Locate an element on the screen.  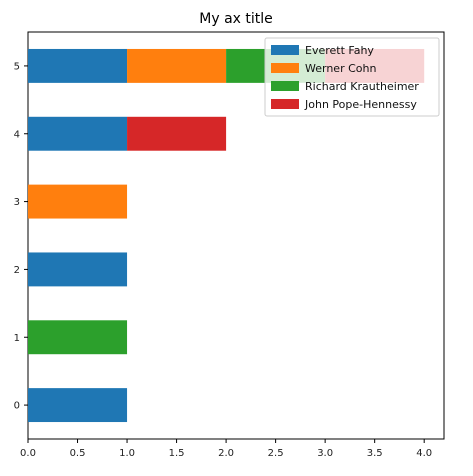
legend-label: John Pope-Hennessy is located at coordinates (360, 104).